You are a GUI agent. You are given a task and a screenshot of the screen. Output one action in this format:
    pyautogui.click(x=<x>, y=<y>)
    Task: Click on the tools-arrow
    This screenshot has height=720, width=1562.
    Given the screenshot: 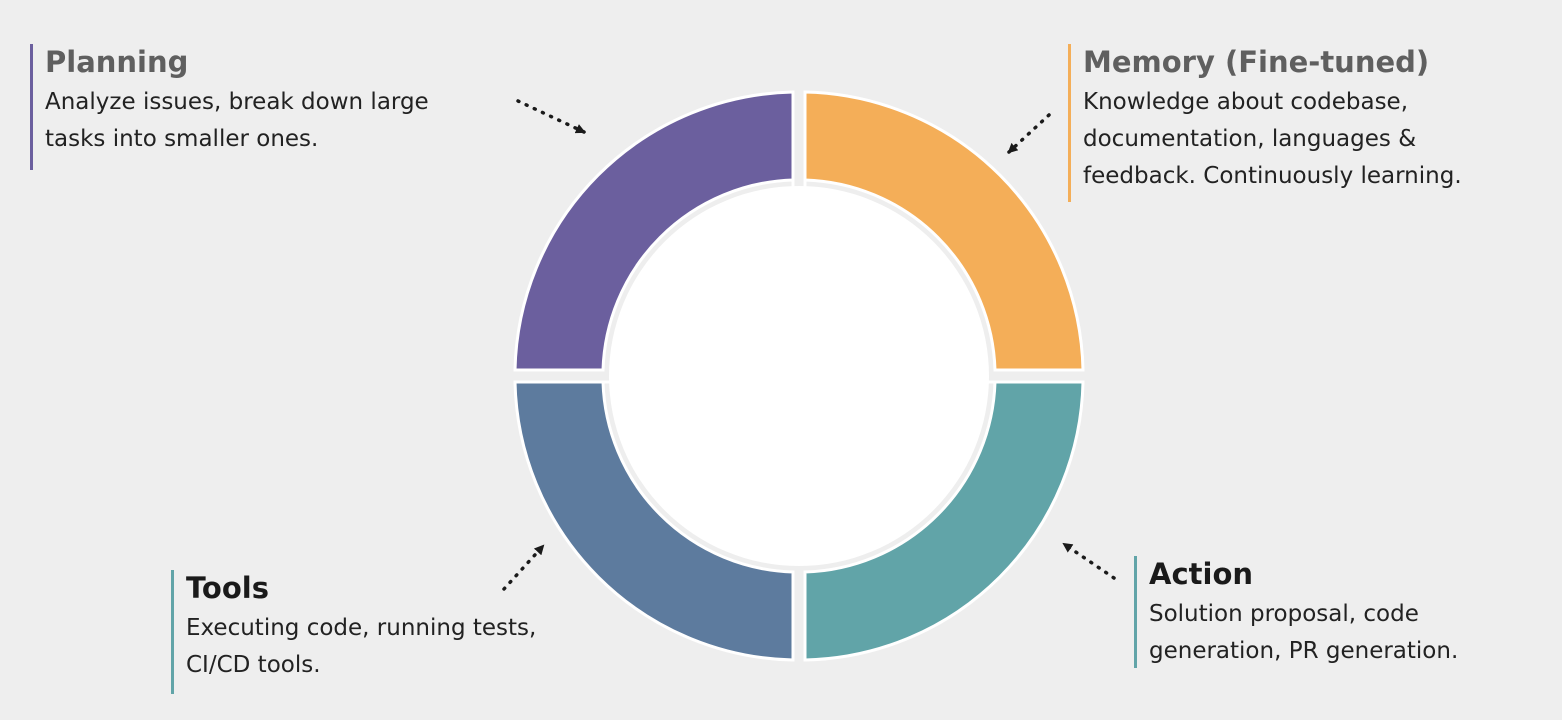 What is the action you would take?
    pyautogui.click(x=523, y=567)
    